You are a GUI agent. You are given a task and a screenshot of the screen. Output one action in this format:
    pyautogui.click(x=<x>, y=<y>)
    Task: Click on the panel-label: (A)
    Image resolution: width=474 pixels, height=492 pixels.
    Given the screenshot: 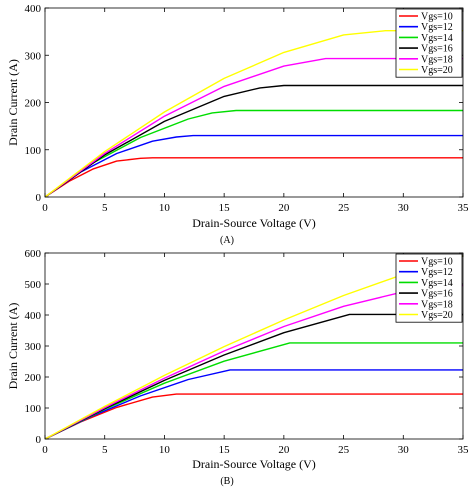 What is the action you would take?
    pyautogui.click(x=227, y=240)
    